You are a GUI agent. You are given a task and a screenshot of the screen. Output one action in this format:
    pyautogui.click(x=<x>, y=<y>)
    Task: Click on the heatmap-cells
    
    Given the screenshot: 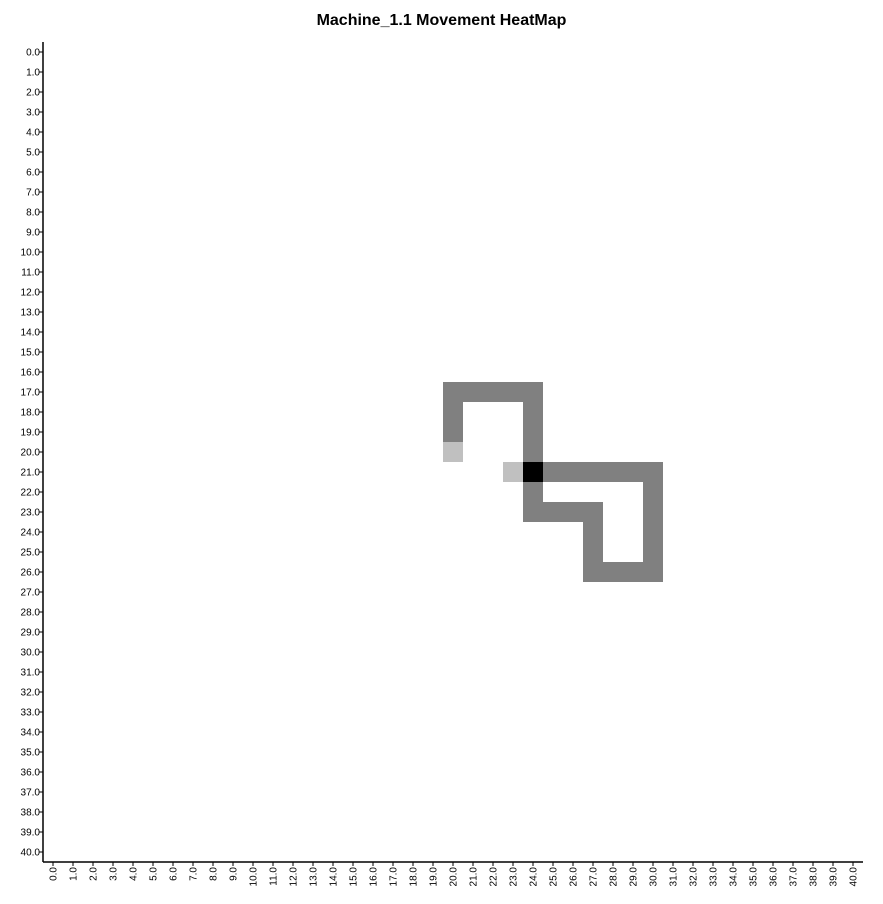 What is the action you would take?
    pyautogui.click(x=553, y=482)
    